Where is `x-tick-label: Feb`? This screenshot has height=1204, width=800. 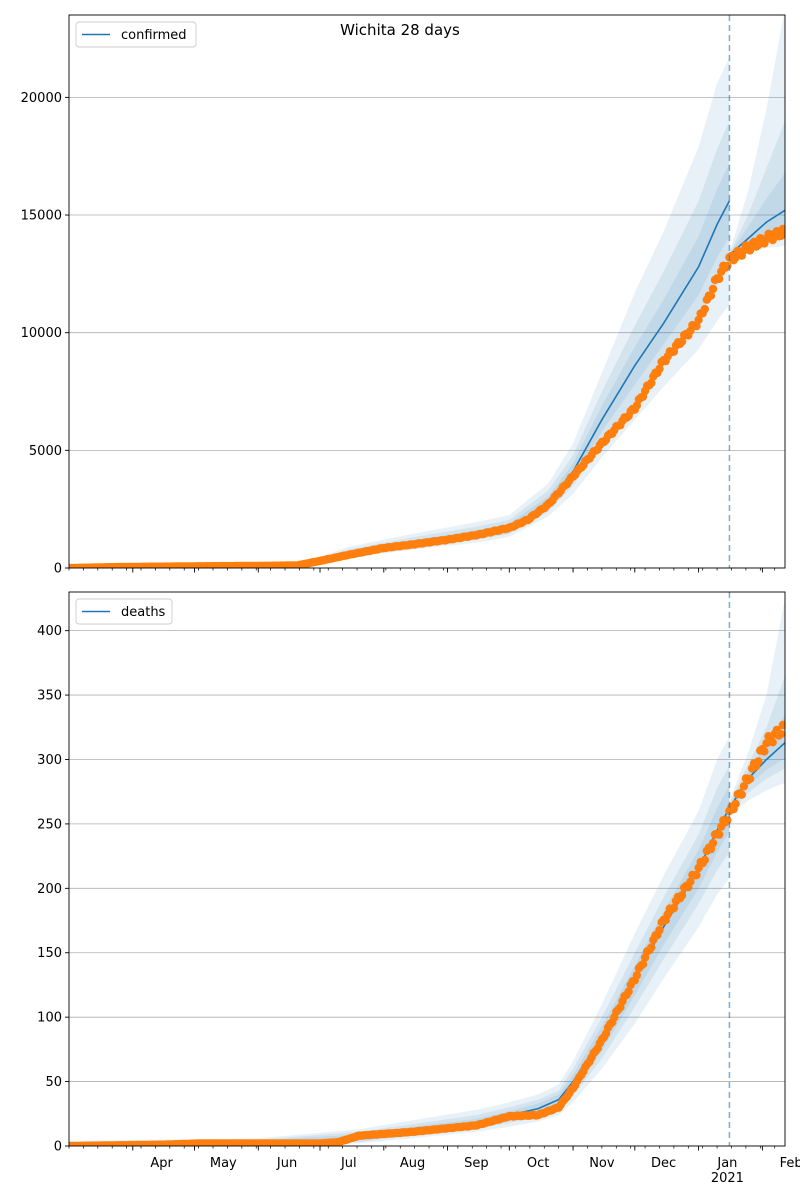
x-tick-label: Feb is located at coordinates (790, 1163).